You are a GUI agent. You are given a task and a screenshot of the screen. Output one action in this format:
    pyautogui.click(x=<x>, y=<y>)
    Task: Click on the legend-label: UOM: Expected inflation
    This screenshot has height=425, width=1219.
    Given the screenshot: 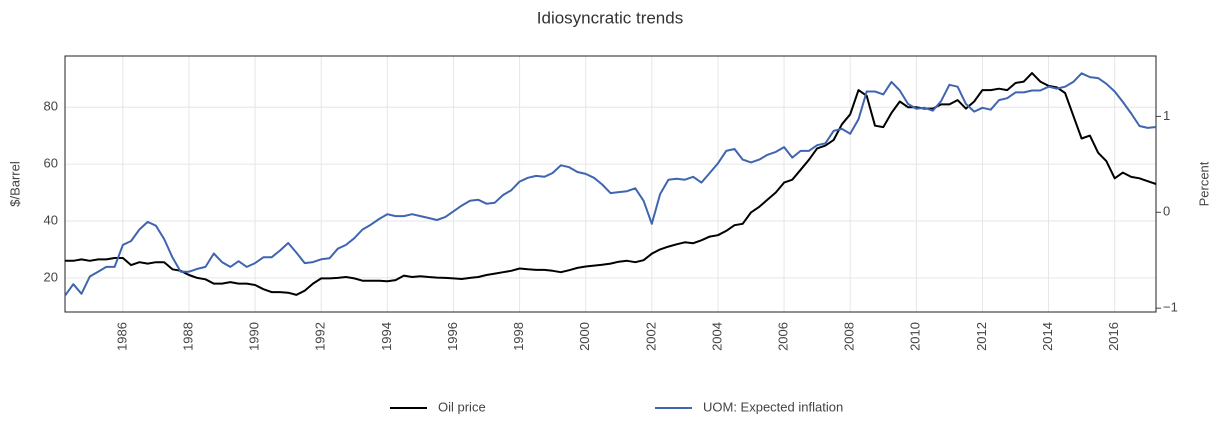 What is the action you would take?
    pyautogui.click(x=773, y=406)
    